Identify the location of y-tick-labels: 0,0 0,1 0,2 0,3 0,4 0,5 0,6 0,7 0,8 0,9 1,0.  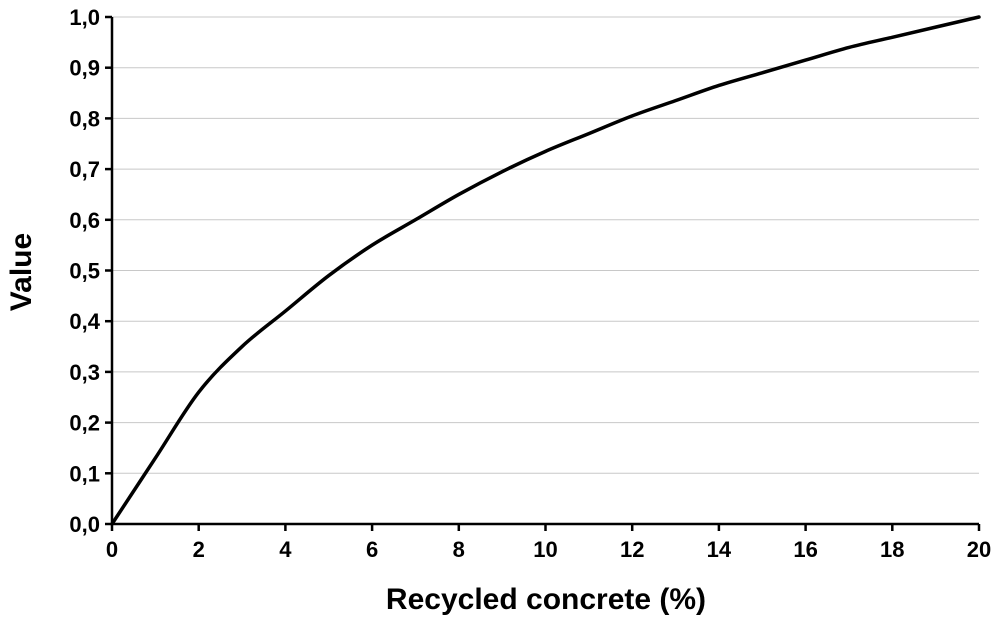
(84, 271).